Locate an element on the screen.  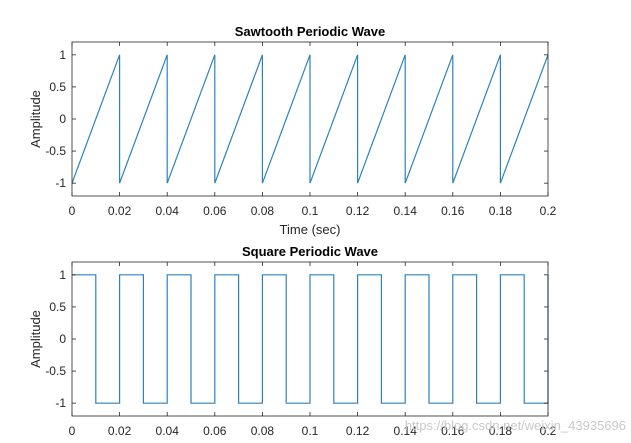
plot-1-x-tick-label: 0.18 is located at coordinates (501, 211).